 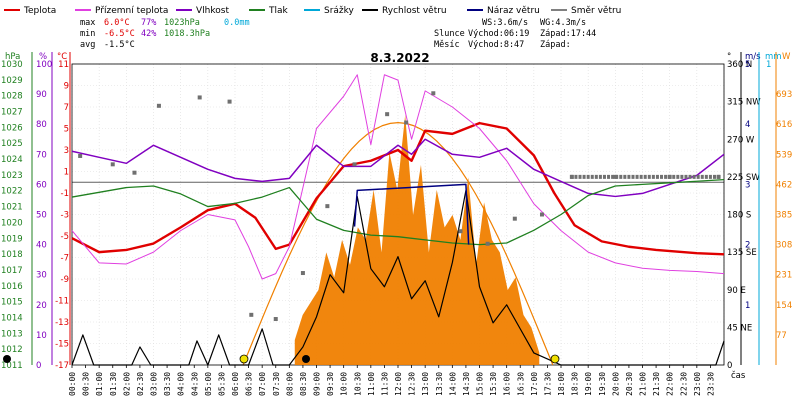 What do you see at coordinates (339, 11) in the screenshot?
I see `legend-label: Srážky` at bounding box center [339, 11].